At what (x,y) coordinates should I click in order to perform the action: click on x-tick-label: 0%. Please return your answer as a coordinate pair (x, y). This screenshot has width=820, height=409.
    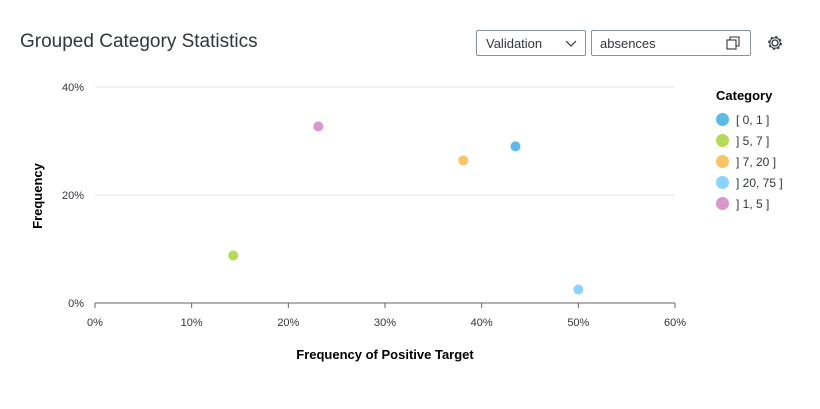
    Looking at the image, I should click on (95, 323).